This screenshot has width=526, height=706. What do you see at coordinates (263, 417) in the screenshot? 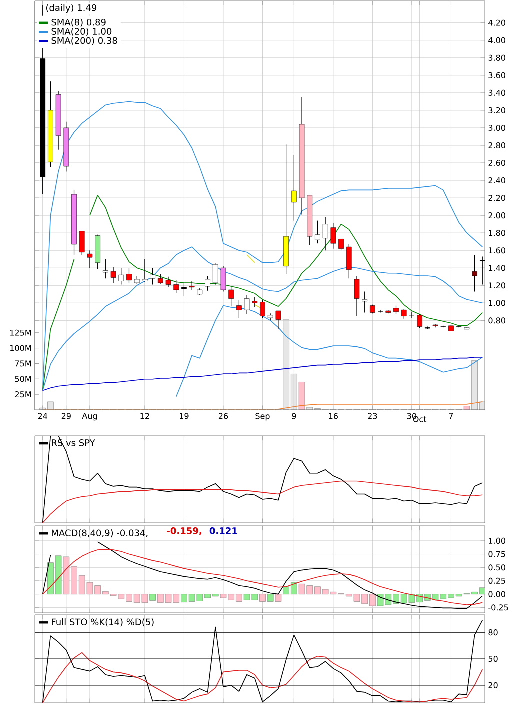
I see `x-tick-label: Sep` at bounding box center [263, 417].